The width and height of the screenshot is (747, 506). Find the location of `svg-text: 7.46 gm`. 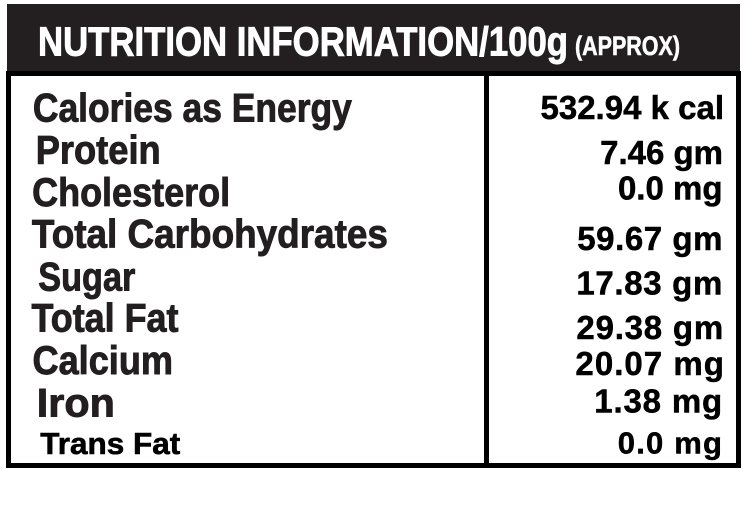

svg-text: 7.46 gm is located at coordinates (661, 152).